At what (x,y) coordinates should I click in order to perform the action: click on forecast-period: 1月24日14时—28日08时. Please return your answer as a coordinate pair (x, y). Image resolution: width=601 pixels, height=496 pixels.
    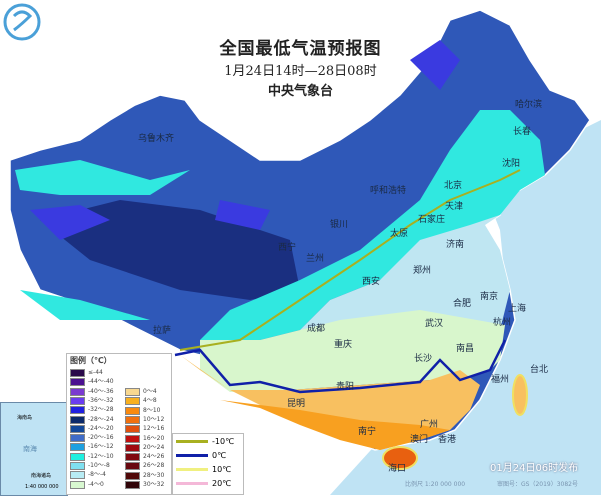
    Looking at the image, I should click on (300, 71).